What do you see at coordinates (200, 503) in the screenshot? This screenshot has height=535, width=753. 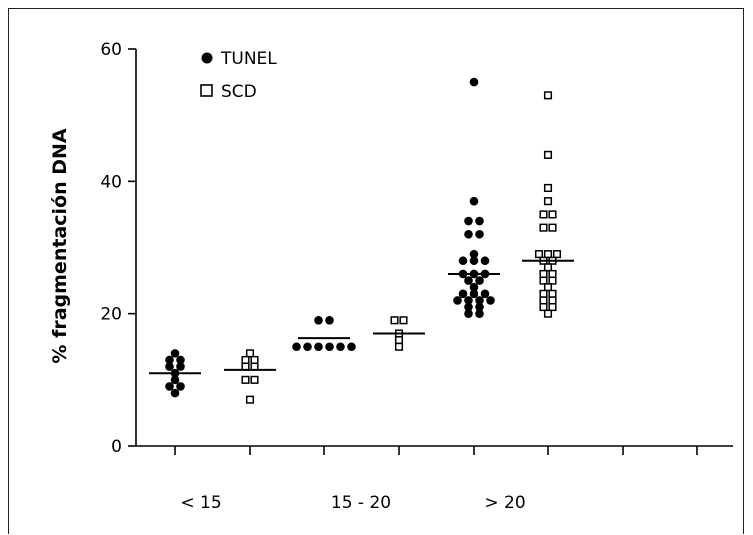 I see `x-category-label: < 15` at bounding box center [200, 503].